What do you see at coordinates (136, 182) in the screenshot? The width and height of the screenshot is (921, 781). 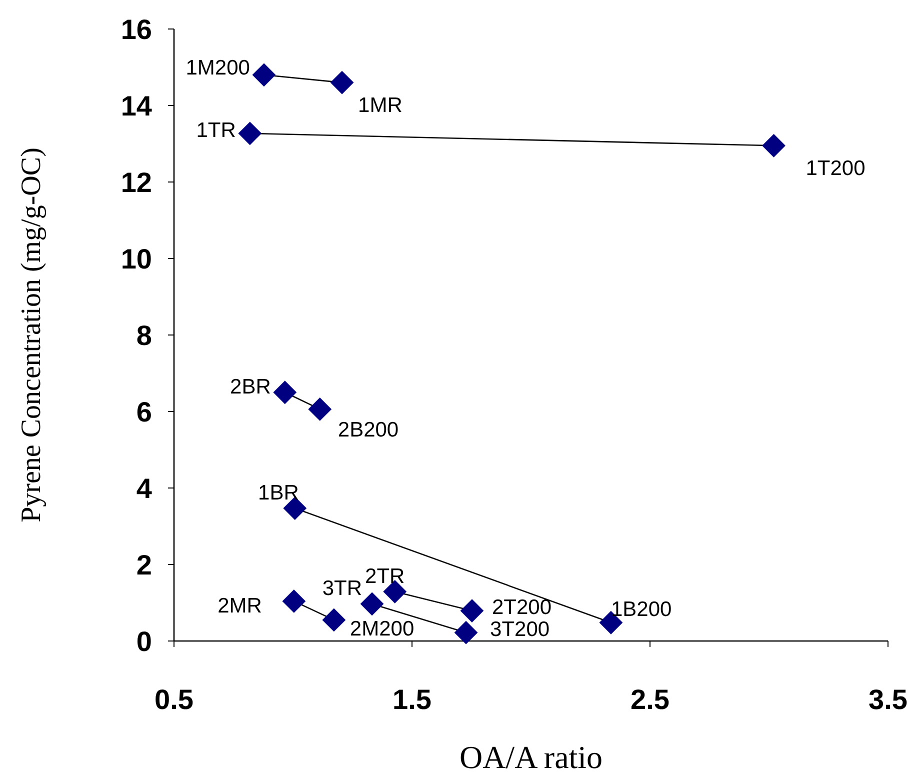 I see `y-tick-label: 12` at bounding box center [136, 182].